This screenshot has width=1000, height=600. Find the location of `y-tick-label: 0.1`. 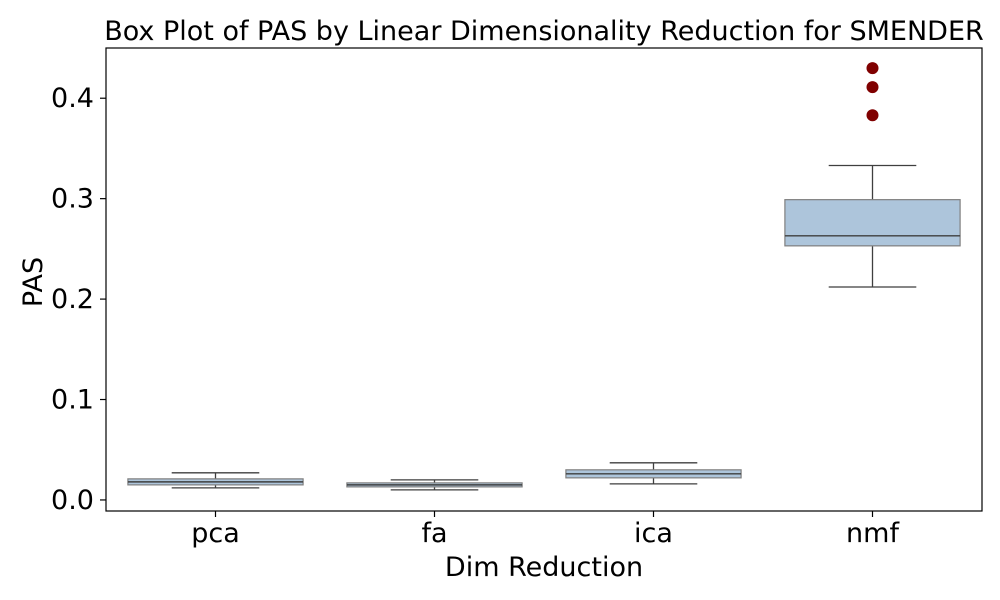

y-tick-label: 0.1 is located at coordinates (72, 400).